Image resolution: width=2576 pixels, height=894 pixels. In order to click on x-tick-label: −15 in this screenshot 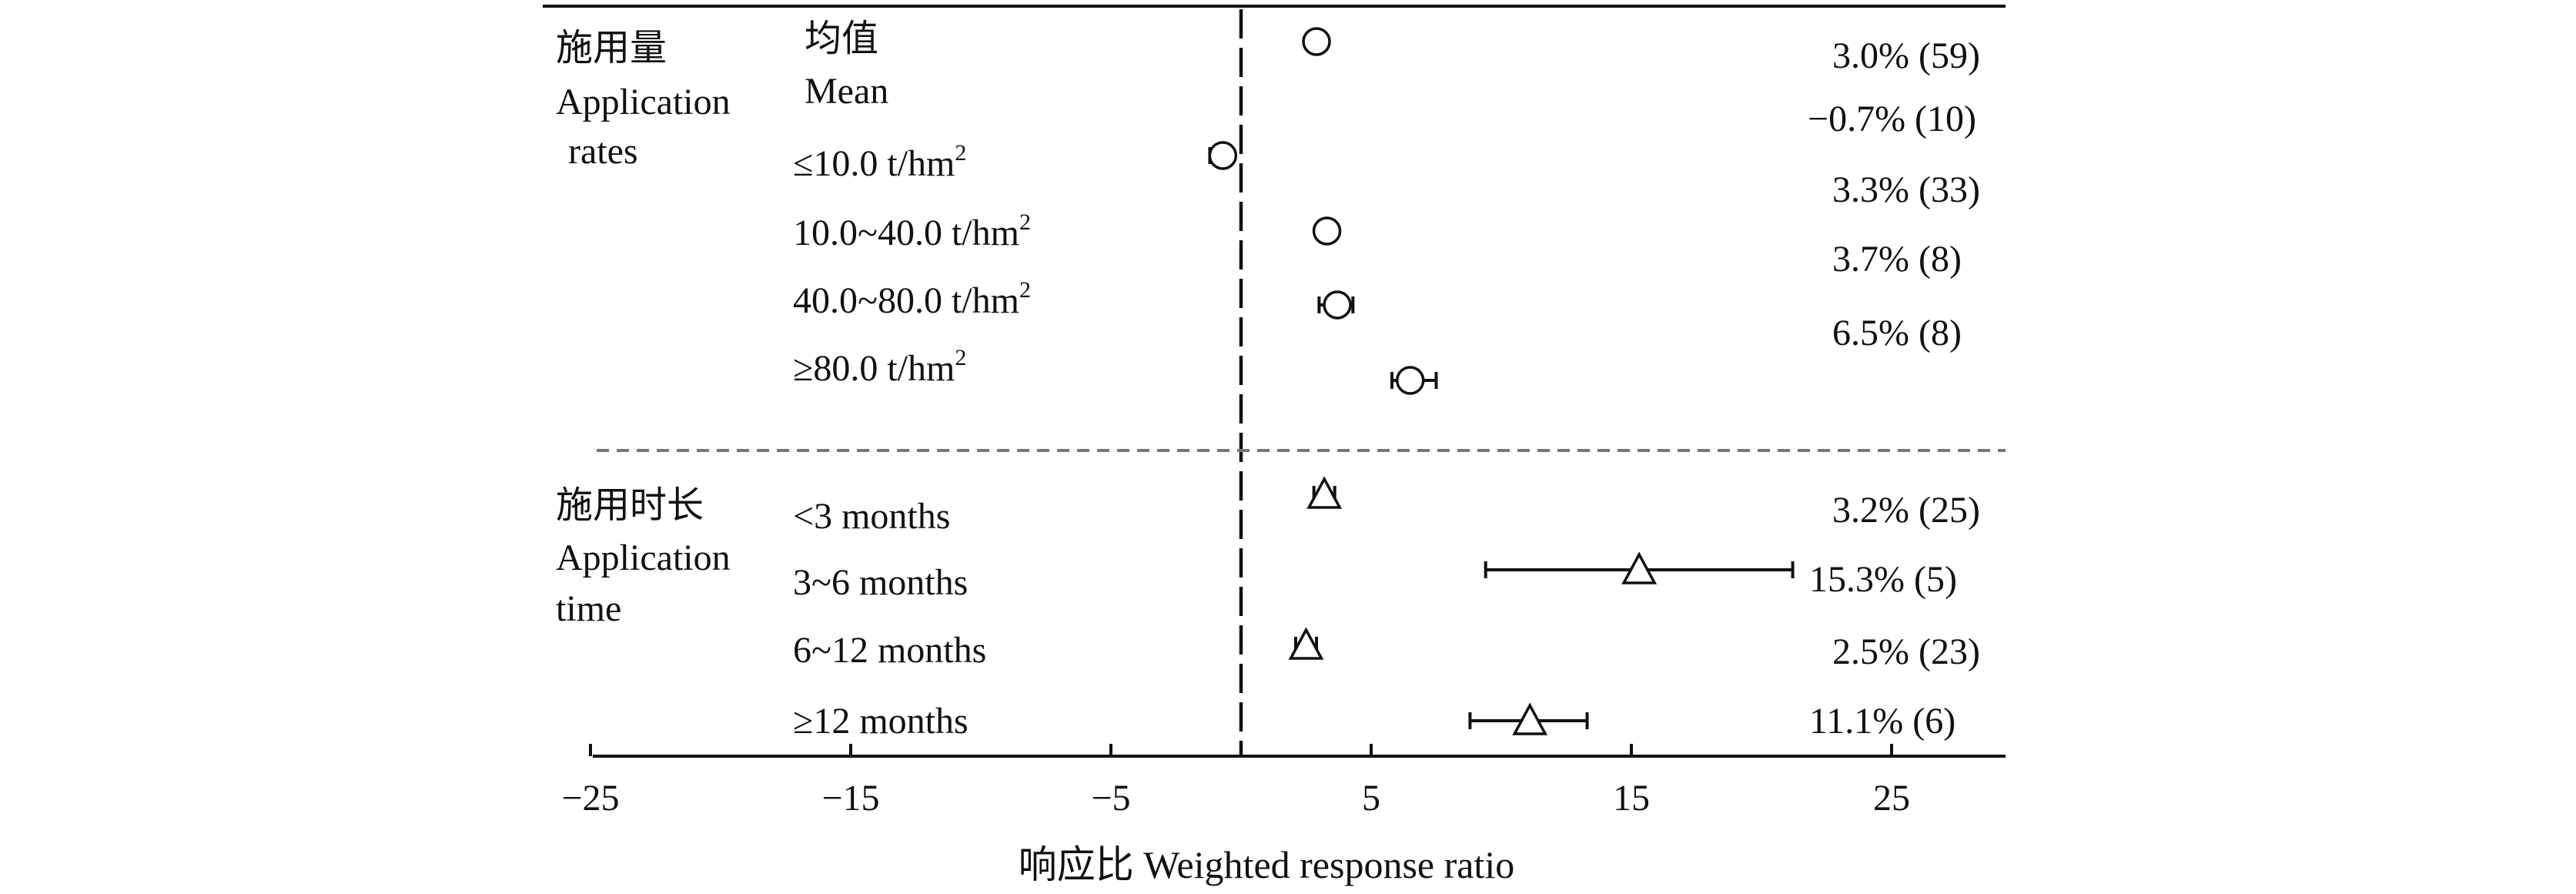, I will do `click(850, 798)`.